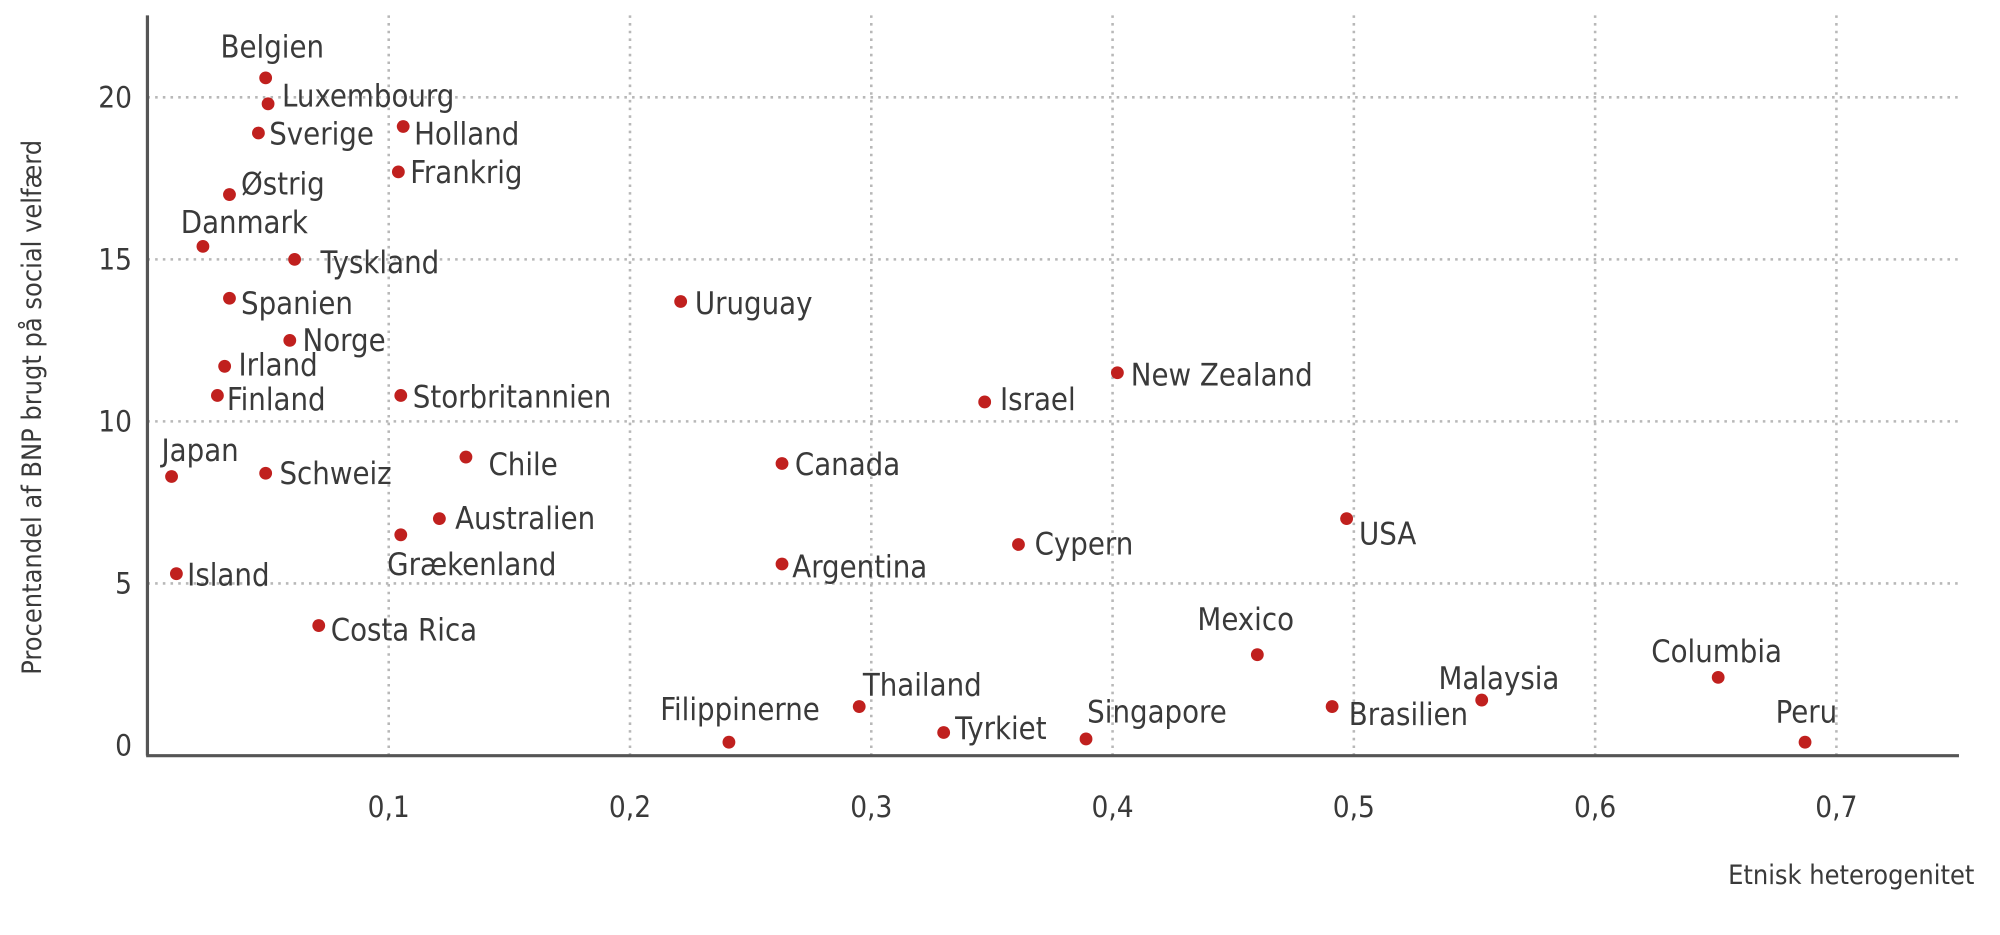  What do you see at coordinates (115, 260) in the screenshot?
I see `y-tick-label: 15` at bounding box center [115, 260].